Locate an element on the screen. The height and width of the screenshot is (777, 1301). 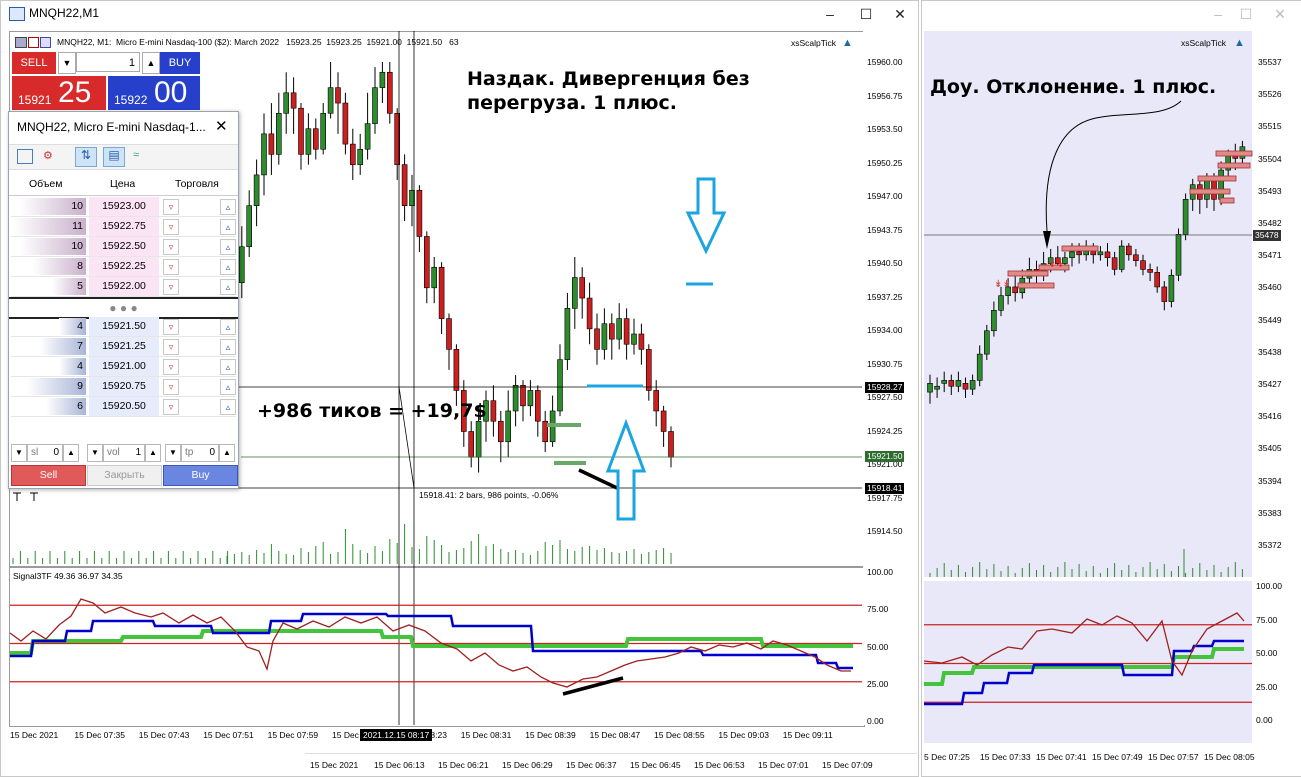
dow-close-icon: ✕ is located at coordinates (1280, 14).